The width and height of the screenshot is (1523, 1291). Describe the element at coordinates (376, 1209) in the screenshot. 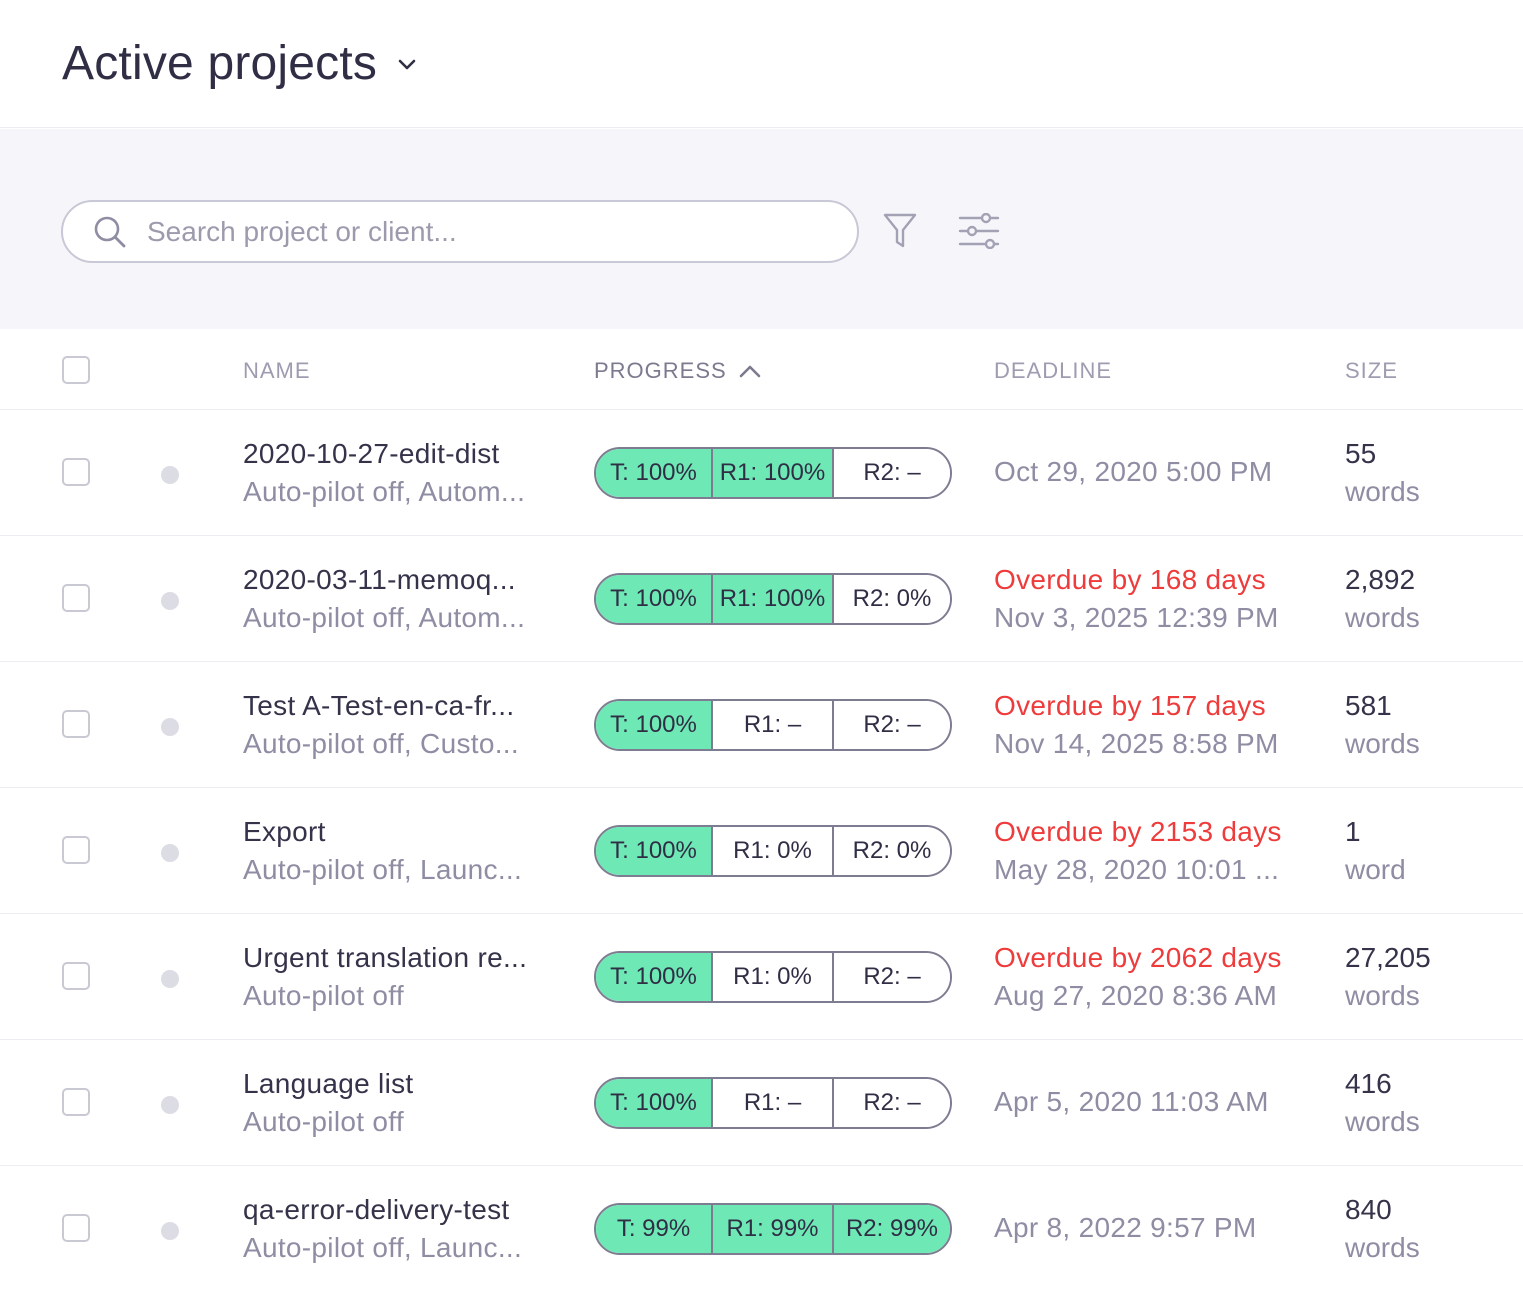

I see `project-name: qa-error-delivery-test` at that location.